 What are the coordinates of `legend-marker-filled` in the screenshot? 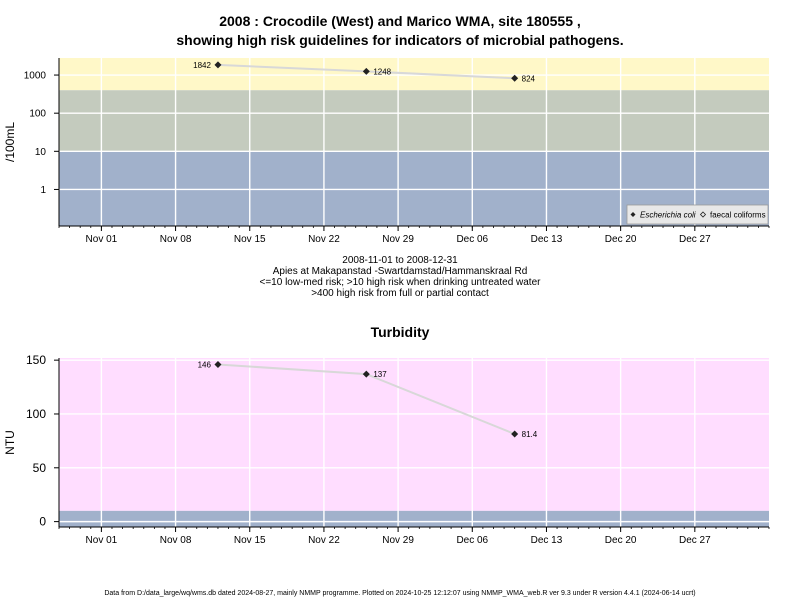 It's located at (633, 214).